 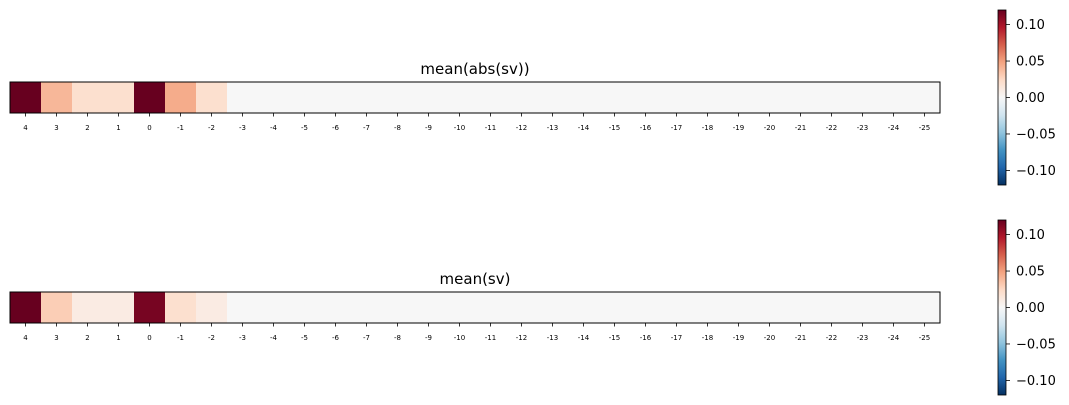 I want to click on x-tick-label: -14, so click(x=584, y=338).